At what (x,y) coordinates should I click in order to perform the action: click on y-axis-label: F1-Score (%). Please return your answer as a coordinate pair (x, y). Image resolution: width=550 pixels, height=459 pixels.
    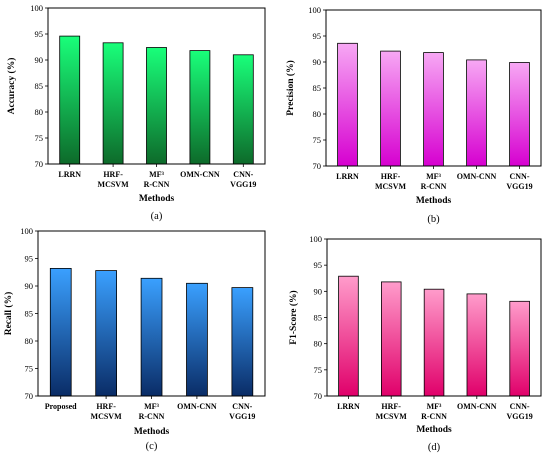
    Looking at the image, I should click on (293, 317).